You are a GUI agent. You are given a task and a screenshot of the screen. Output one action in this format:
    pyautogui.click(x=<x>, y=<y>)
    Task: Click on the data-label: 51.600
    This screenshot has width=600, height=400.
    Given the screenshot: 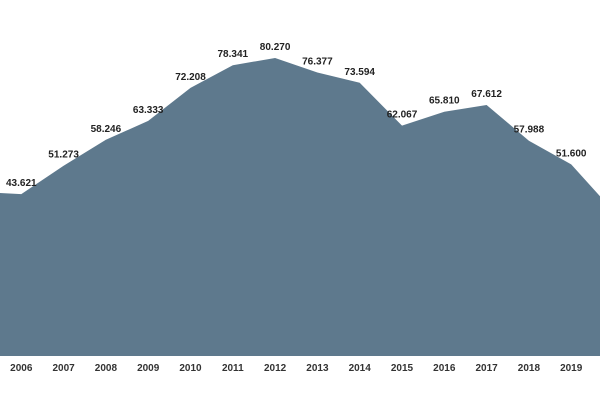 What is the action you would take?
    pyautogui.click(x=571, y=153)
    